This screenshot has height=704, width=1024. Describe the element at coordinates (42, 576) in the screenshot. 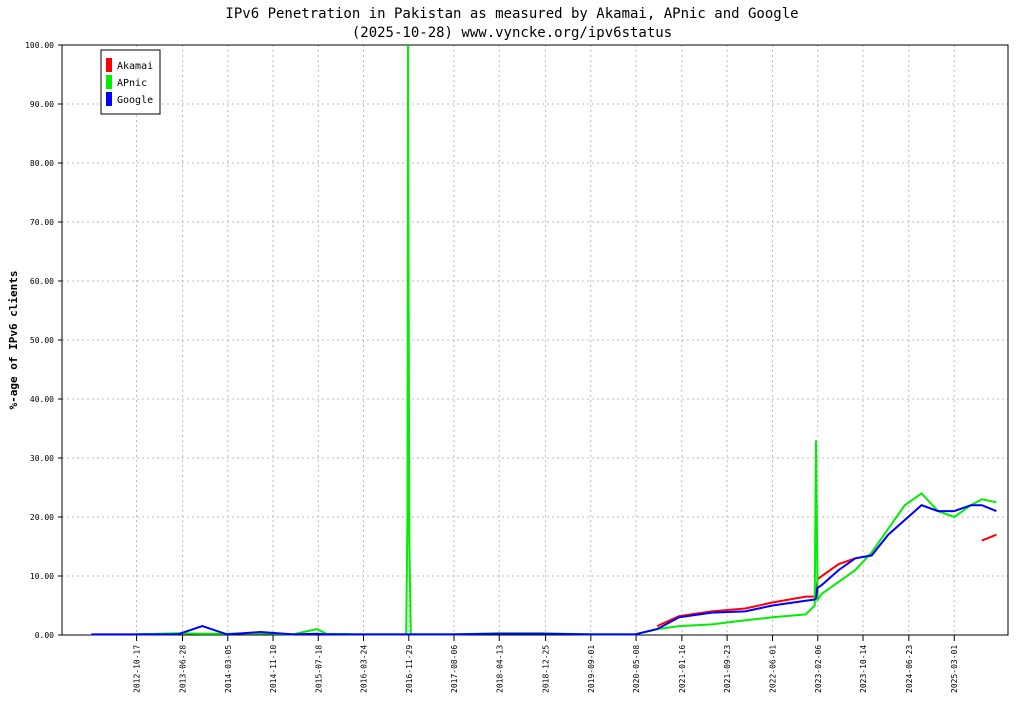

I see `y-tick-label: 10.00` at that location.